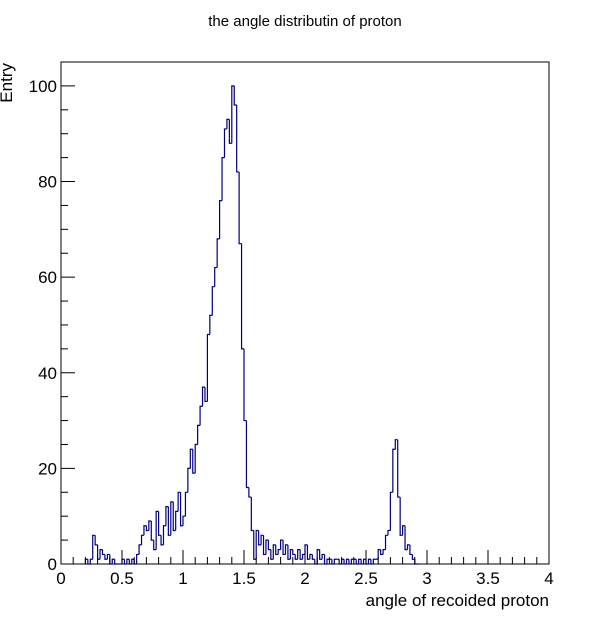 Image resolution: width=611 pixels, height=627 pixels. I want to click on y-tick-label: 40, so click(47, 373).